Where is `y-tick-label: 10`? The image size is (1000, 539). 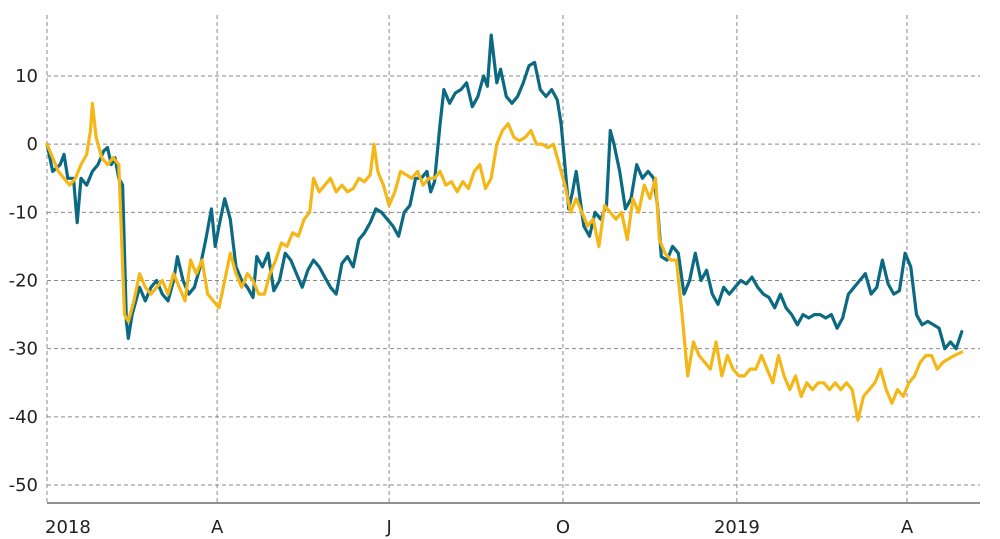
y-tick-label: 10 is located at coordinates (26, 76).